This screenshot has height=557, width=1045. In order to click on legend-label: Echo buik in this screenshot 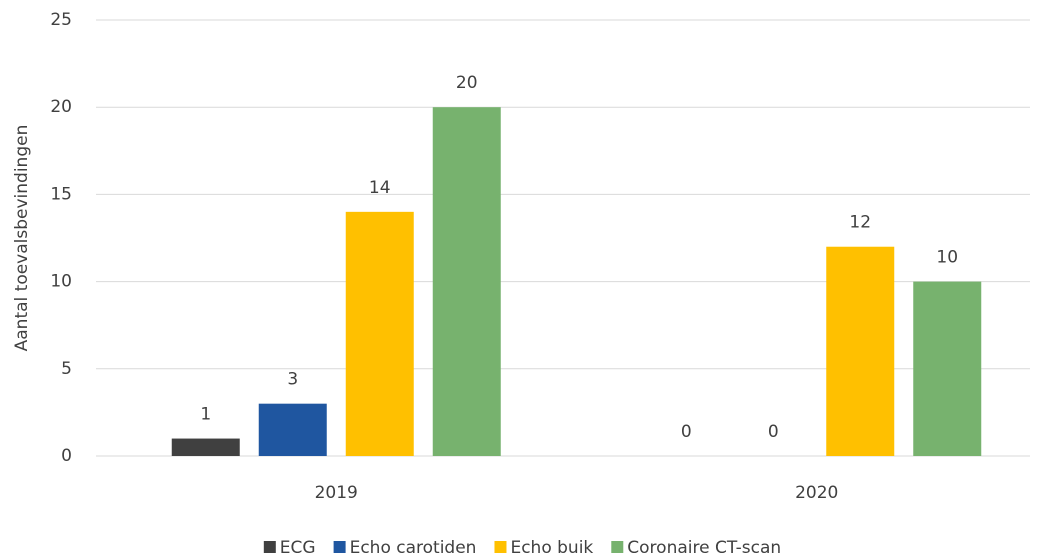, I will do `click(551, 547)`.